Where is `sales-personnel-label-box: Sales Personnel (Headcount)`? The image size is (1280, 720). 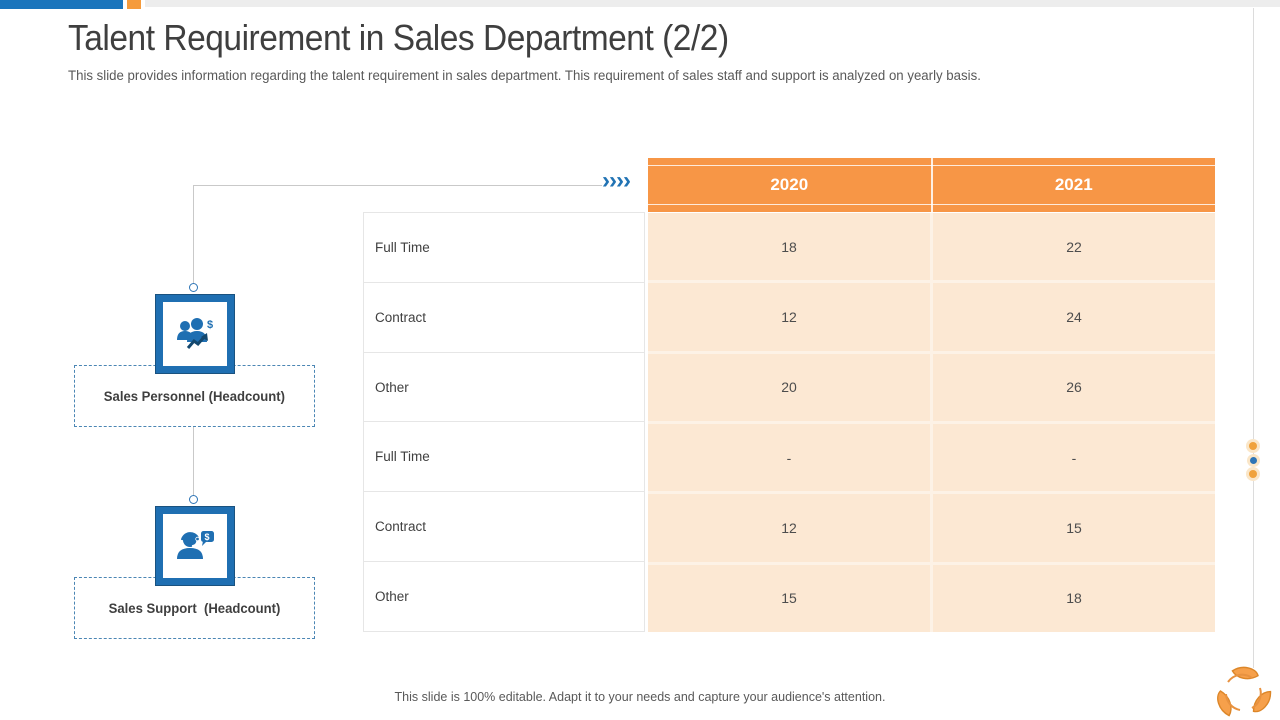 sales-personnel-label-box: Sales Personnel (Headcount) is located at coordinates (194, 396).